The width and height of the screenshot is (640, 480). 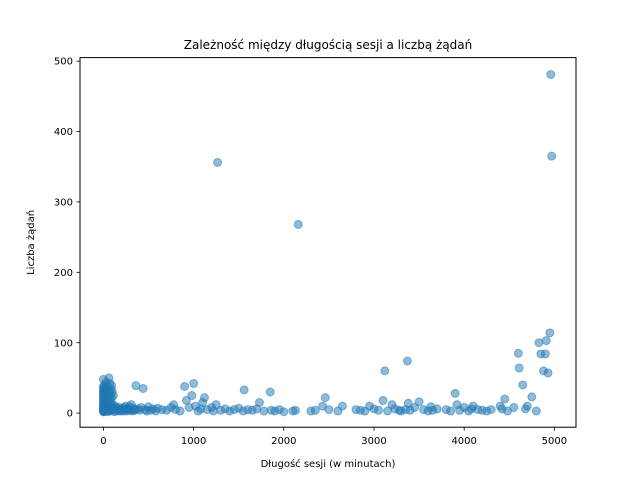 What do you see at coordinates (373, 441) in the screenshot?
I see `x-tick-label: 3000` at bounding box center [373, 441].